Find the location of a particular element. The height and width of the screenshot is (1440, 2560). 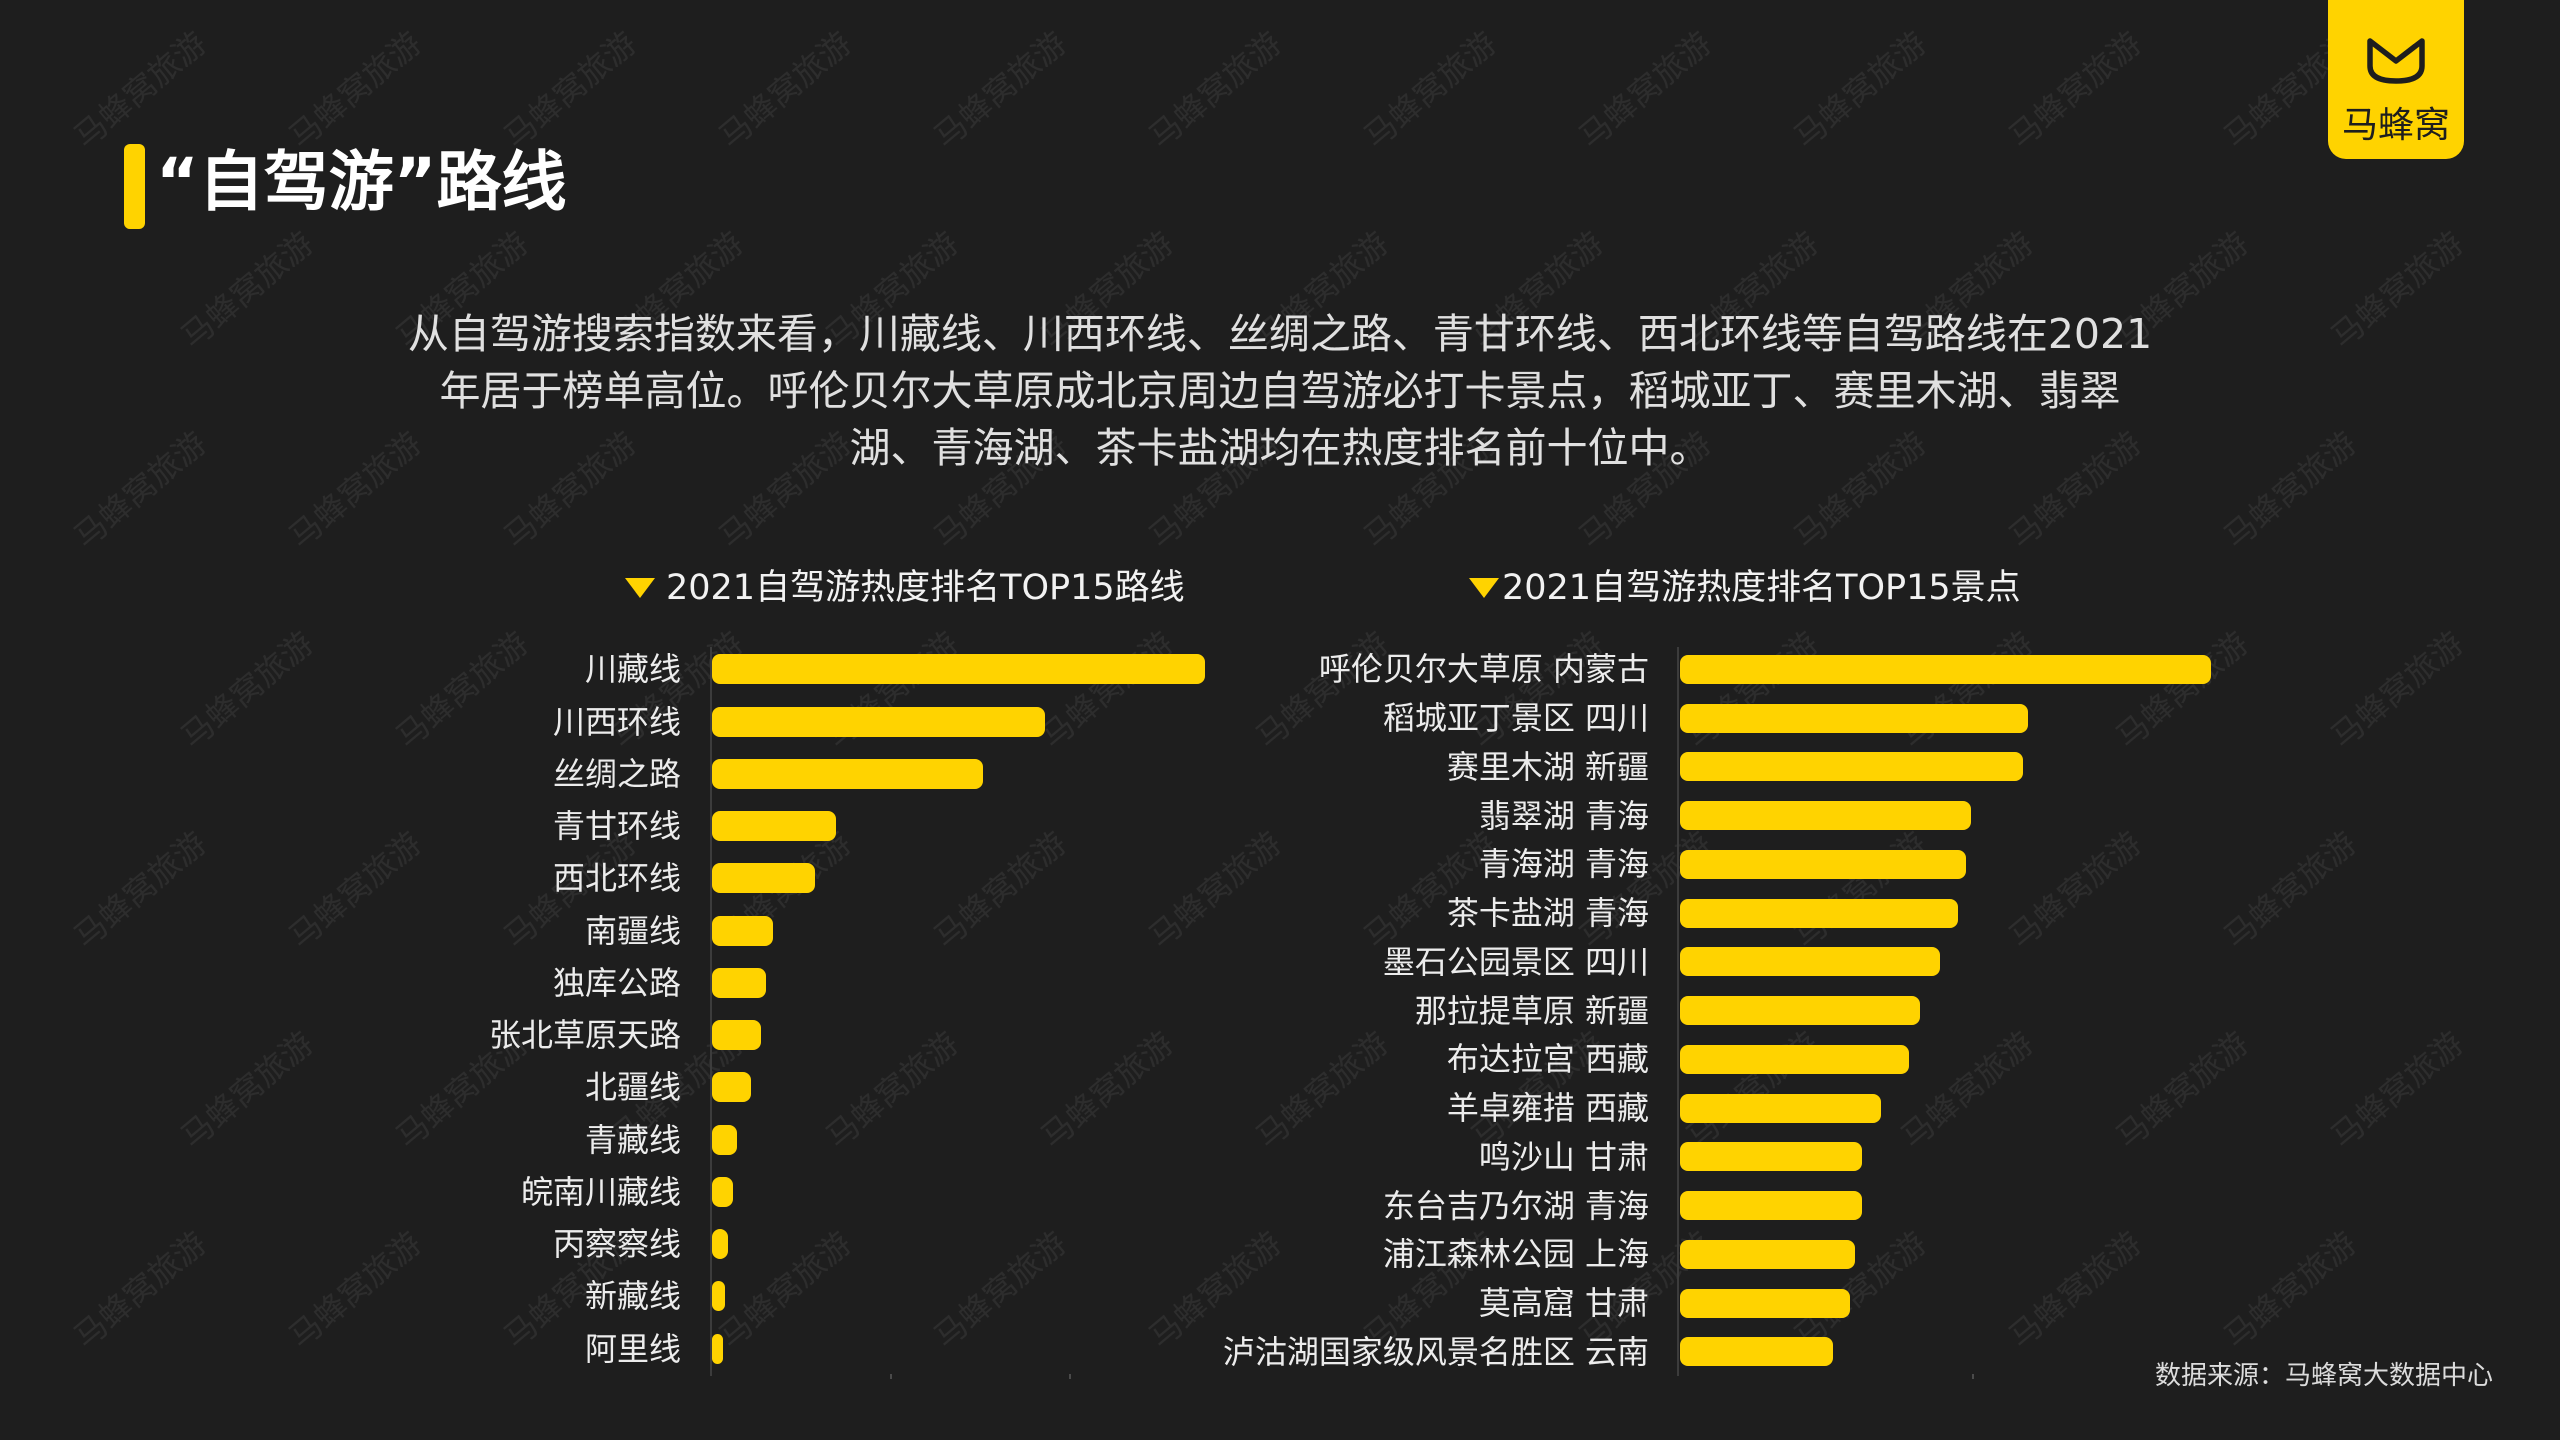

spot-label: 那拉提草原 新疆 is located at coordinates (1531, 1010).